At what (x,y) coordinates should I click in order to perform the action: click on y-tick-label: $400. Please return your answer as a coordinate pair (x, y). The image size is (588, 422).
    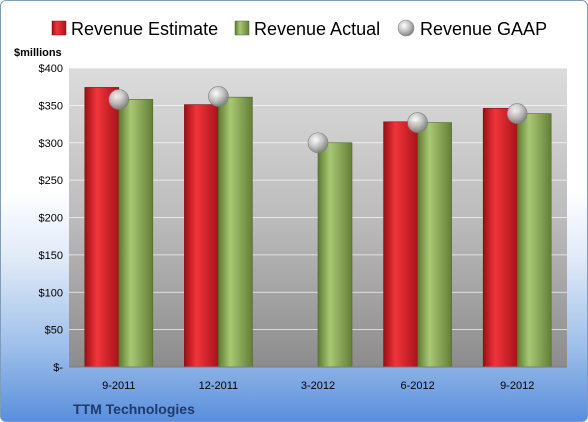
    Looking at the image, I should click on (51, 69).